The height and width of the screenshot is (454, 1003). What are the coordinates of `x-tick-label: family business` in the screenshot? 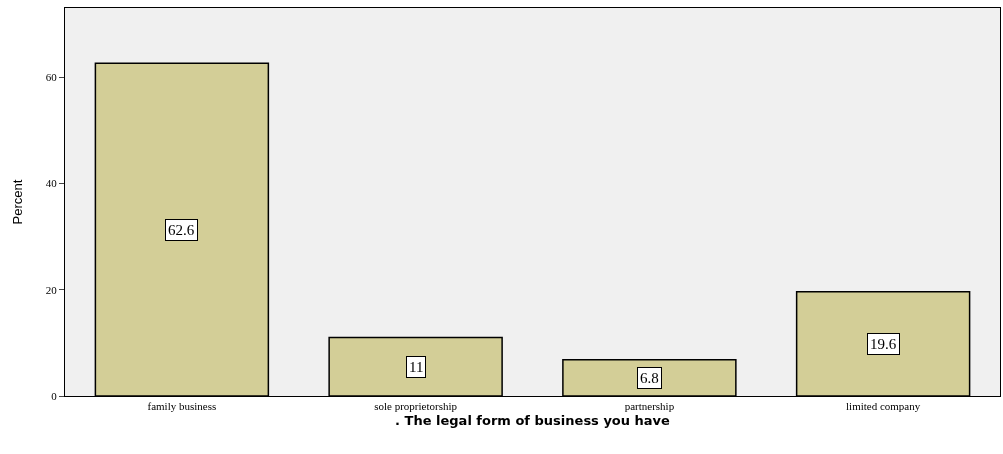 It's located at (182, 406).